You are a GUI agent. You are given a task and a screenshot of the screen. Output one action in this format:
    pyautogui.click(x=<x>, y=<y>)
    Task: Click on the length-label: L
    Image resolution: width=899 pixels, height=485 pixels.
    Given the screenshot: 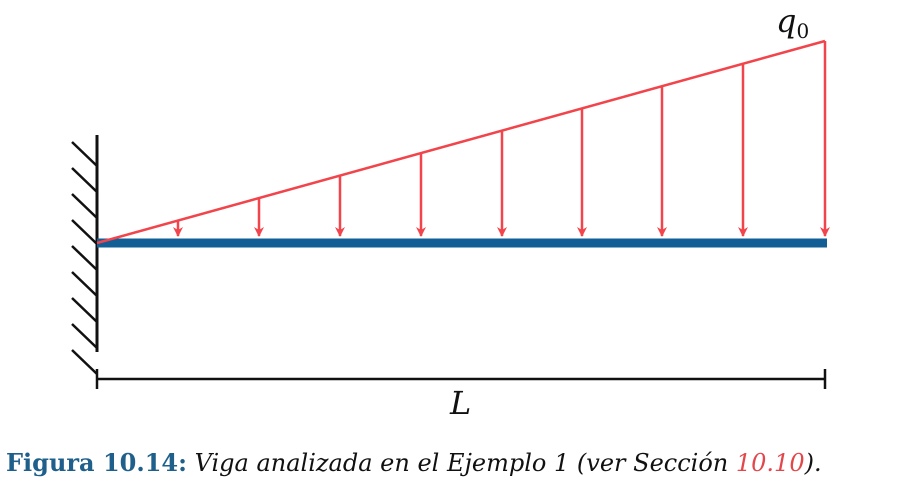 What is the action you would take?
    pyautogui.click(x=461, y=403)
    